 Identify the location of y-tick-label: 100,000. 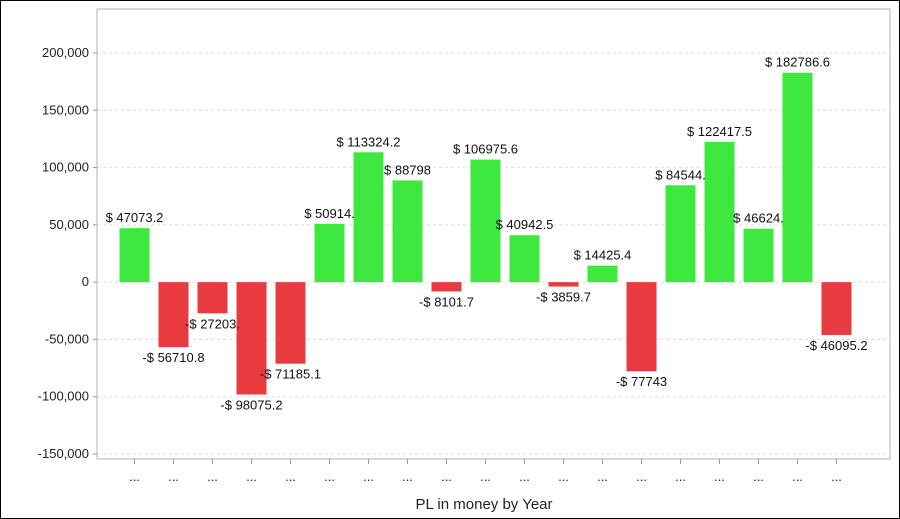
(65, 167).